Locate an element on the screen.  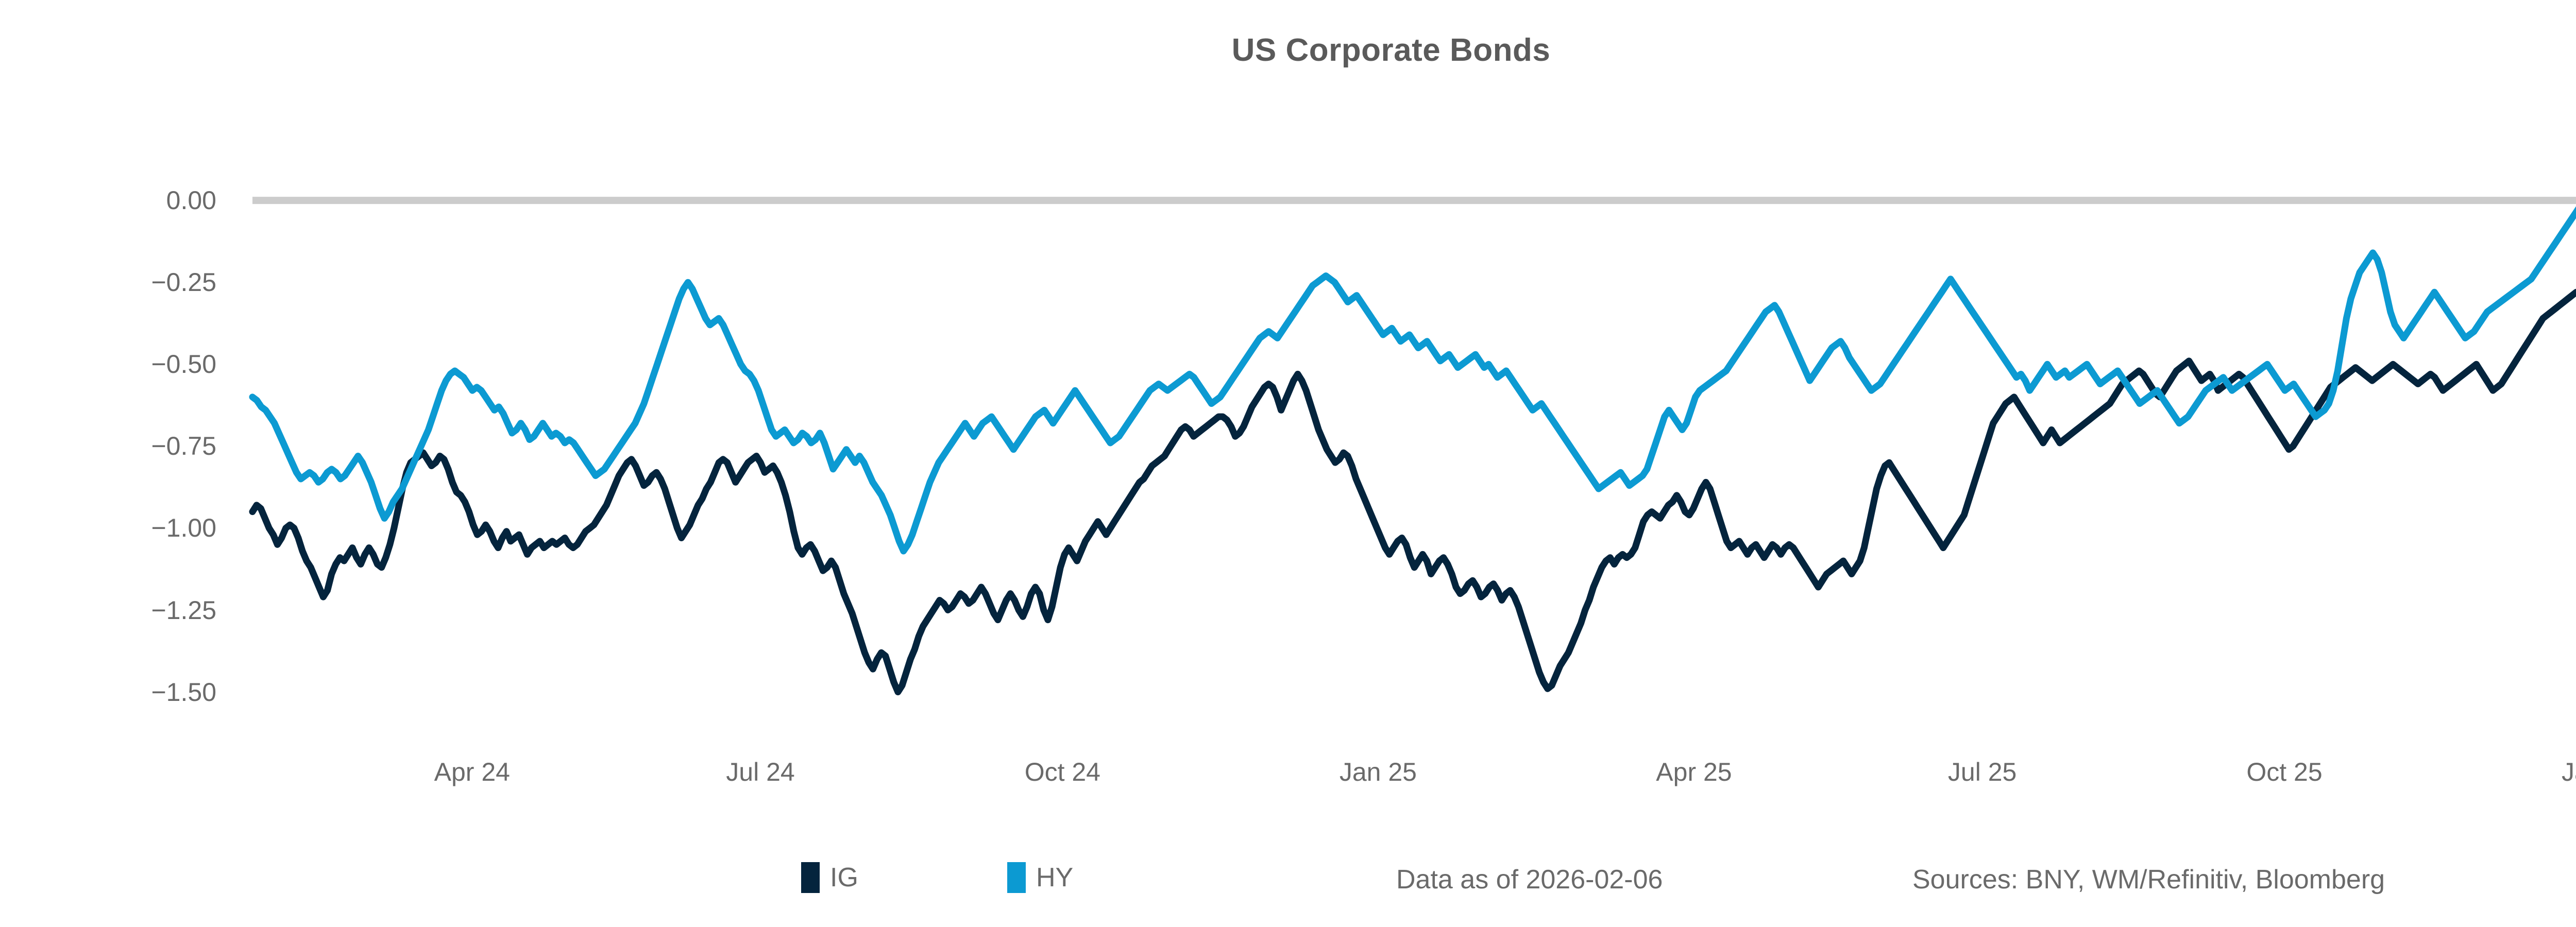
y-tick-label: −1.25 is located at coordinates (183, 610).